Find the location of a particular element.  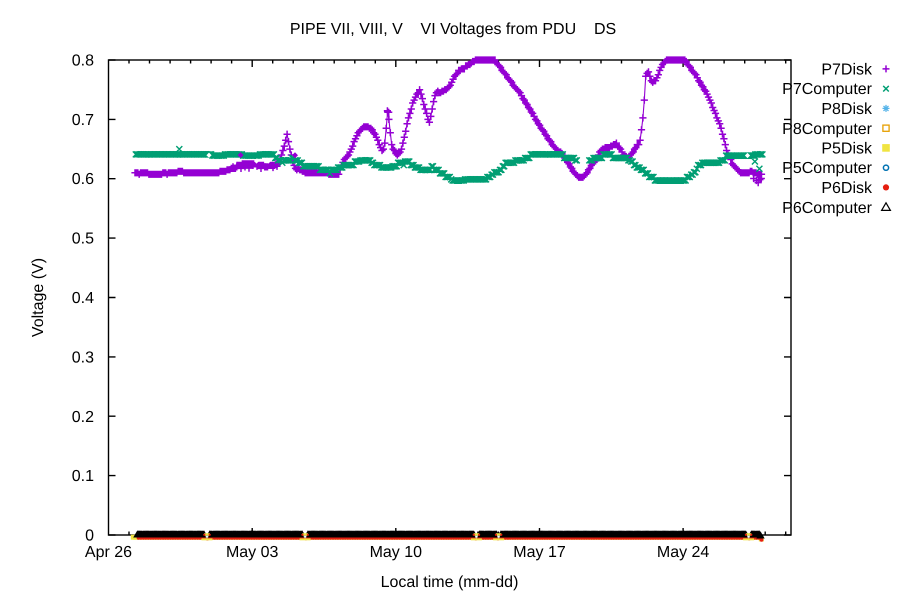

svg-text: May 17 is located at coordinates (539, 552).